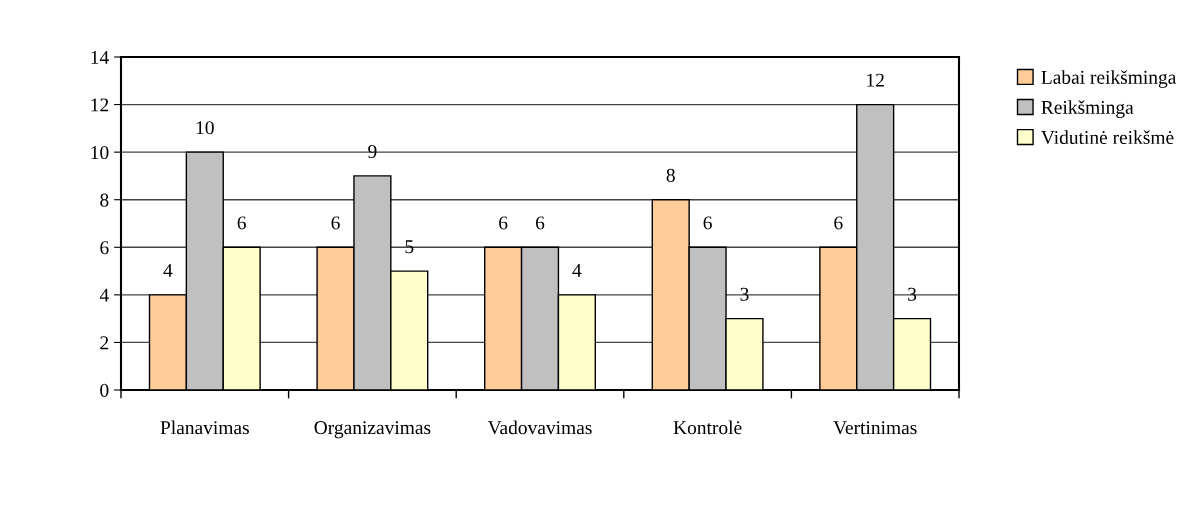  Describe the element at coordinates (1109, 79) in the screenshot. I see `legend-label: Labai reikšminga` at that location.